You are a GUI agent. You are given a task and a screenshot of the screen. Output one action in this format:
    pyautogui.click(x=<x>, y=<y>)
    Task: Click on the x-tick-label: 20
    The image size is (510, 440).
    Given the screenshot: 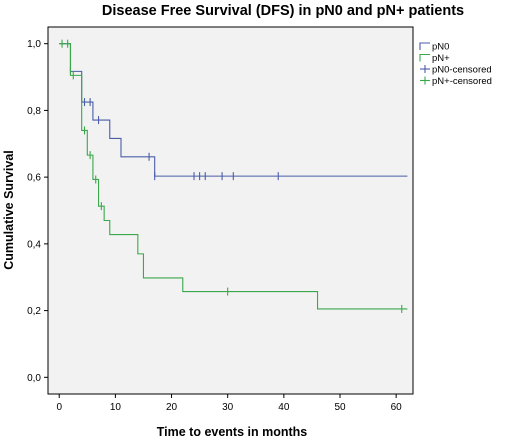 What is the action you would take?
    pyautogui.click(x=172, y=407)
    